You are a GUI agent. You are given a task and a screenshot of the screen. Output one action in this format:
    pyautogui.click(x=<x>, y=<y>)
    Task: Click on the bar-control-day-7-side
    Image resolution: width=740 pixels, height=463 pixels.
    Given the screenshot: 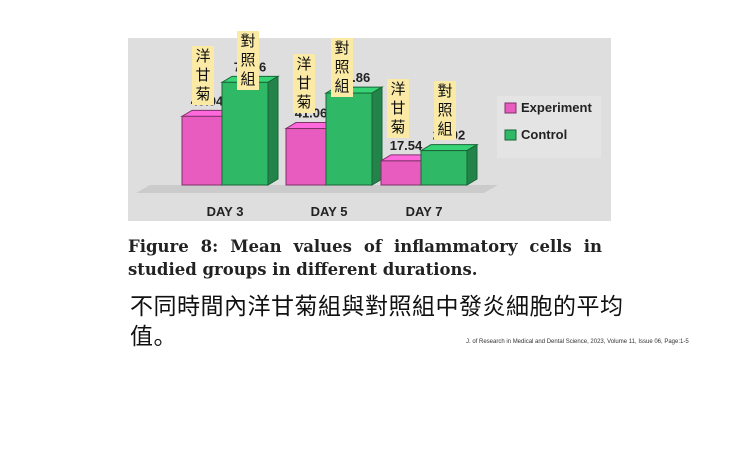 What is the action you would take?
    pyautogui.click(x=472, y=164)
    